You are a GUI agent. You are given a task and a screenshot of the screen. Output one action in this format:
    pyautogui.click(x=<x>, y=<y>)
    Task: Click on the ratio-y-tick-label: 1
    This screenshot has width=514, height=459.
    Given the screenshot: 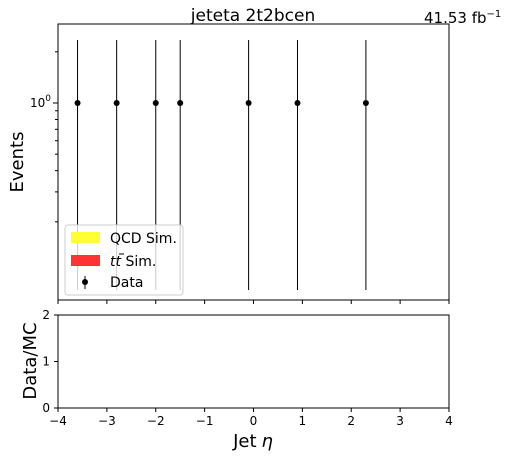 What is the action you would take?
    pyautogui.click(x=46, y=362)
    